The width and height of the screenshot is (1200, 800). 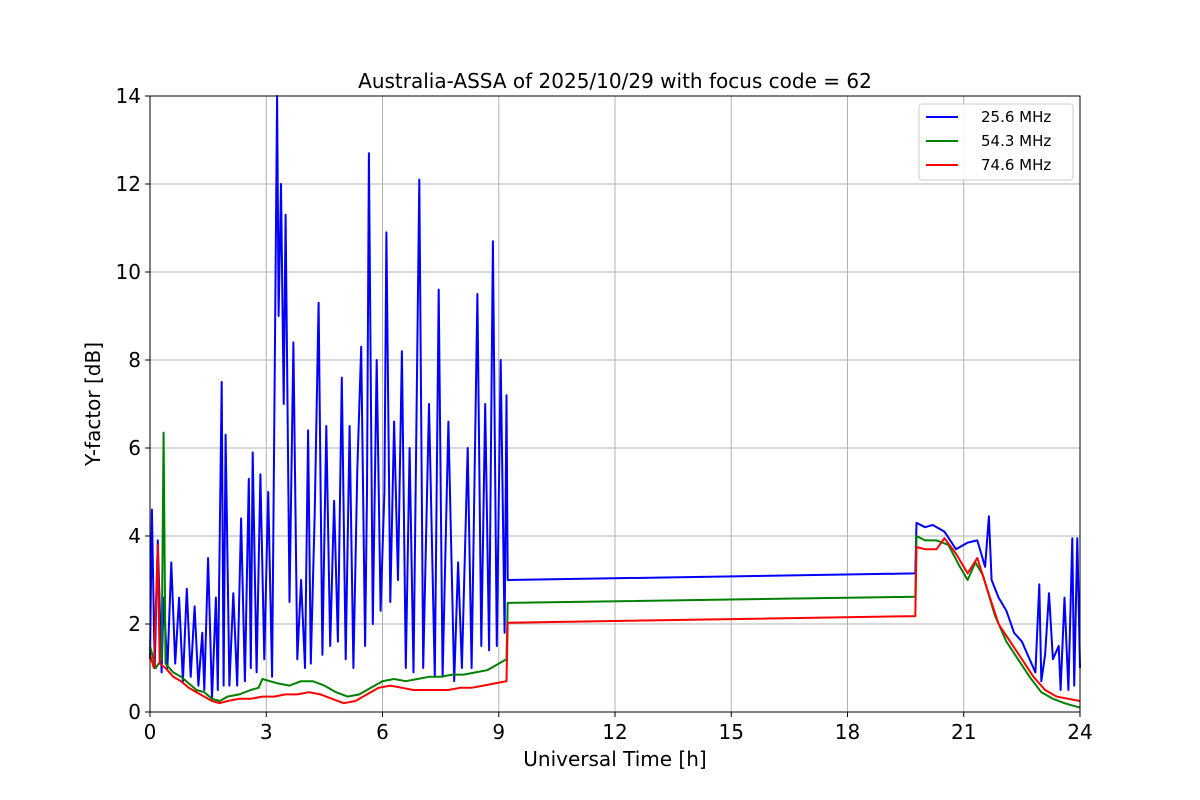 What do you see at coordinates (134, 536) in the screenshot?
I see `y-tick-label: 4` at bounding box center [134, 536].